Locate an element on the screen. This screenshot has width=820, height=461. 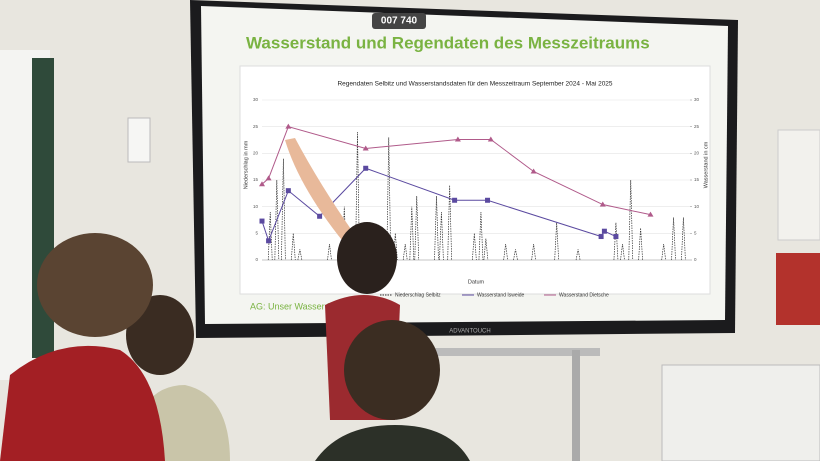
y2-label: Wasserstand in cm is located at coordinates (706, 164).